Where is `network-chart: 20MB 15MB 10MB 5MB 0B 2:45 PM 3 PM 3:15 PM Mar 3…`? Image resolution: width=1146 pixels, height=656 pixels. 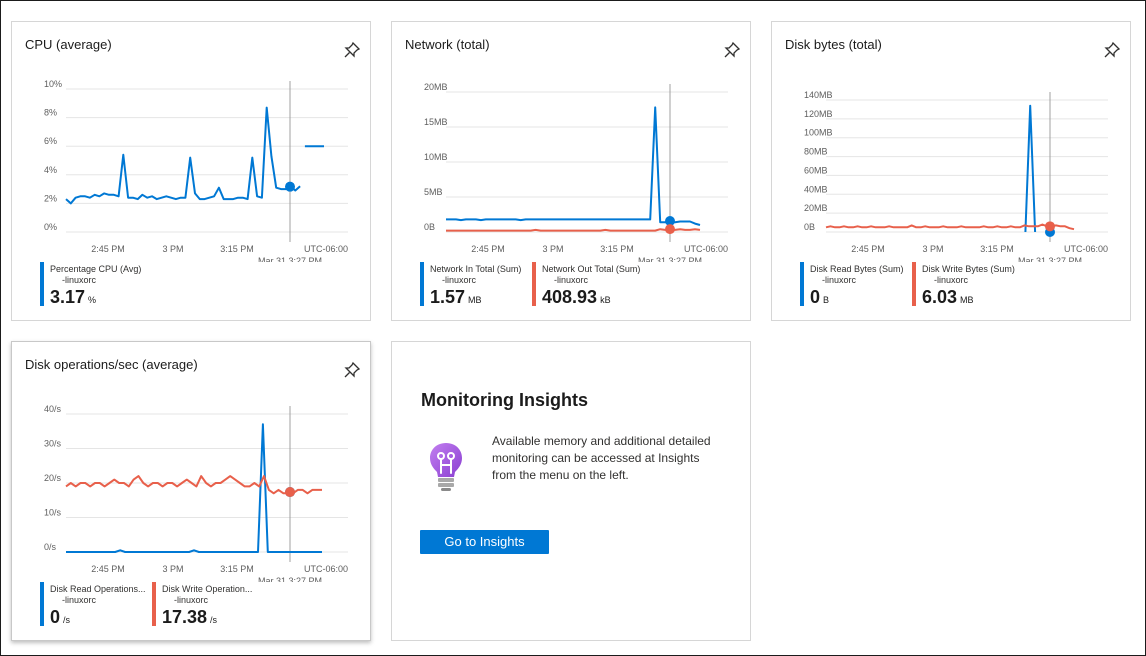 network-chart: 20MB 15MB 10MB 5MB 0B 2:45 PM 3 PM 3:15 PM Mar 3… is located at coordinates (572, 142).